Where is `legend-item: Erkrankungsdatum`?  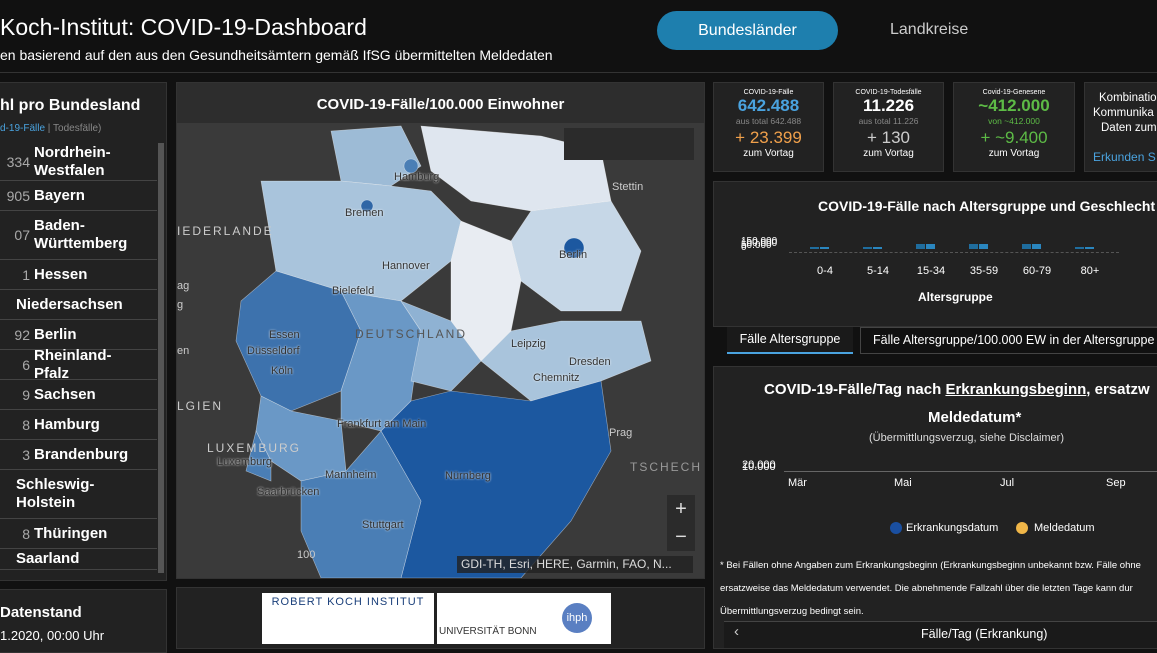 legend-item: Erkrankungsdatum is located at coordinates (952, 528).